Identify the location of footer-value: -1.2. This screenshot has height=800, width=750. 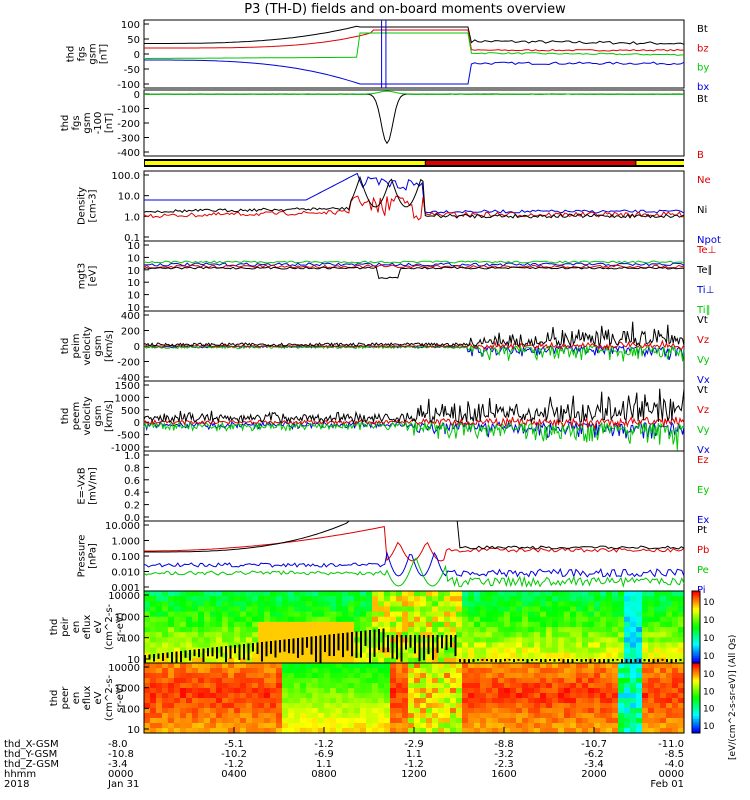
(324, 744).